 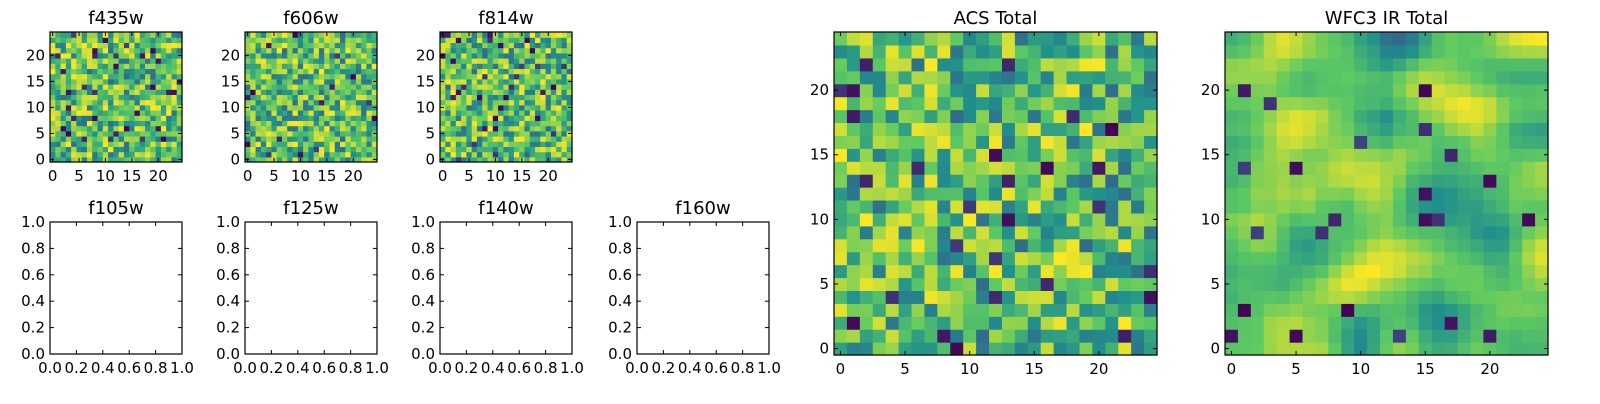 What do you see at coordinates (1034, 369) in the screenshot?
I see `x-tick-label: 15` at bounding box center [1034, 369].